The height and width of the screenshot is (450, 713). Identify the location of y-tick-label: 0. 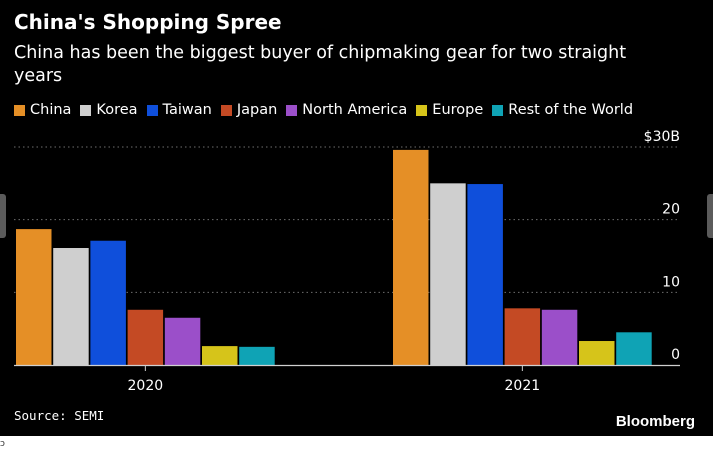
(675, 355).